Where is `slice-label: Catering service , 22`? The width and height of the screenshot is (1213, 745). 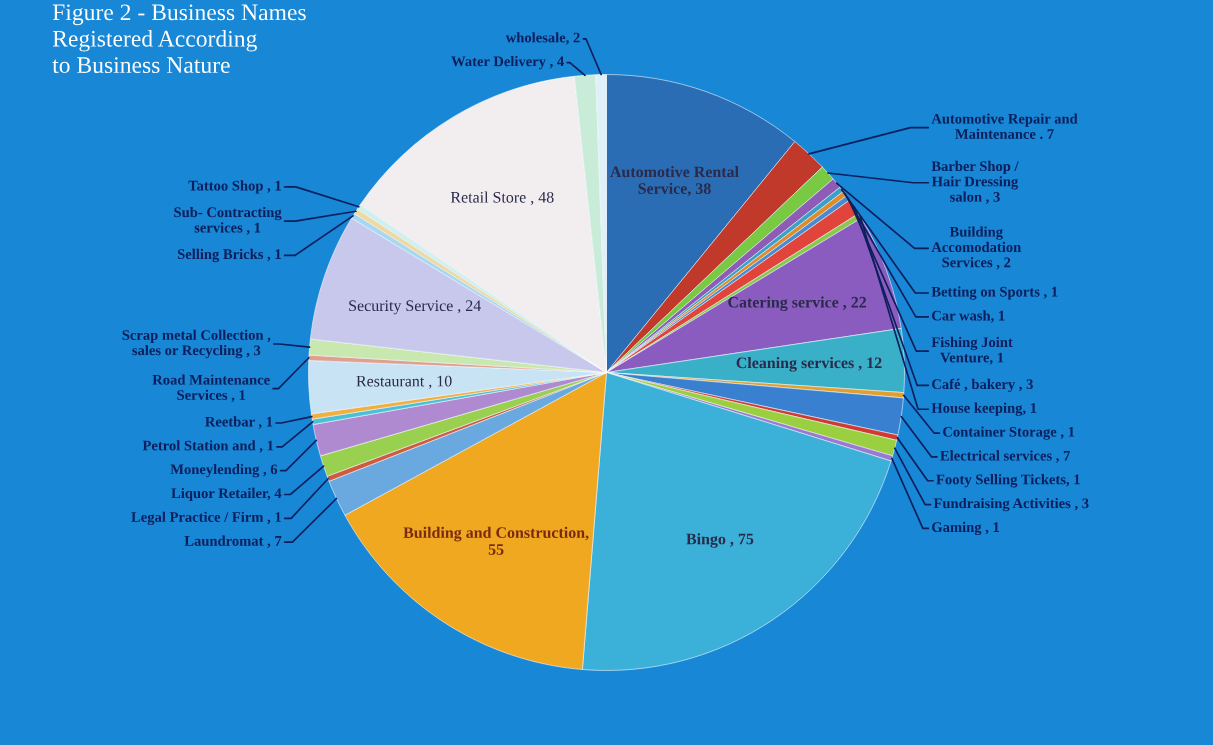
slice-label: Catering service , 22 is located at coordinates (797, 303).